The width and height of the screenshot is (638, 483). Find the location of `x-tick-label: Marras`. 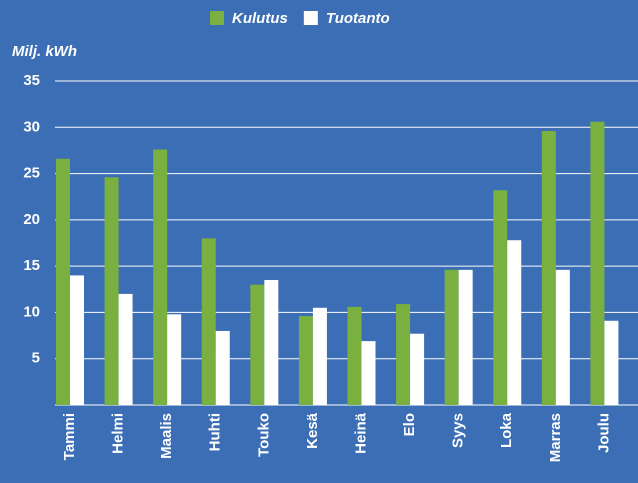

x-tick-label: Marras is located at coordinates (555, 437).